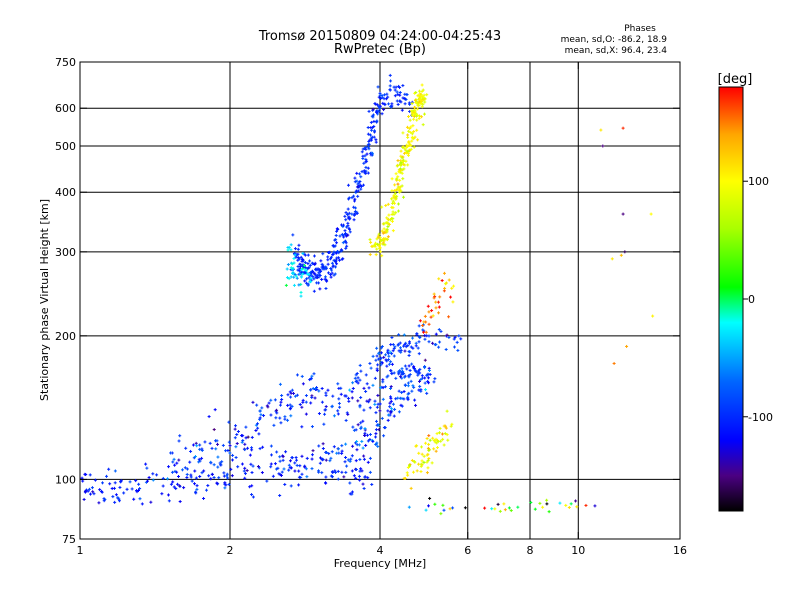 Image resolution: width=800 pixels, height=600 pixels. I want to click on phase-stats-heading: Phases, so click(640, 29).